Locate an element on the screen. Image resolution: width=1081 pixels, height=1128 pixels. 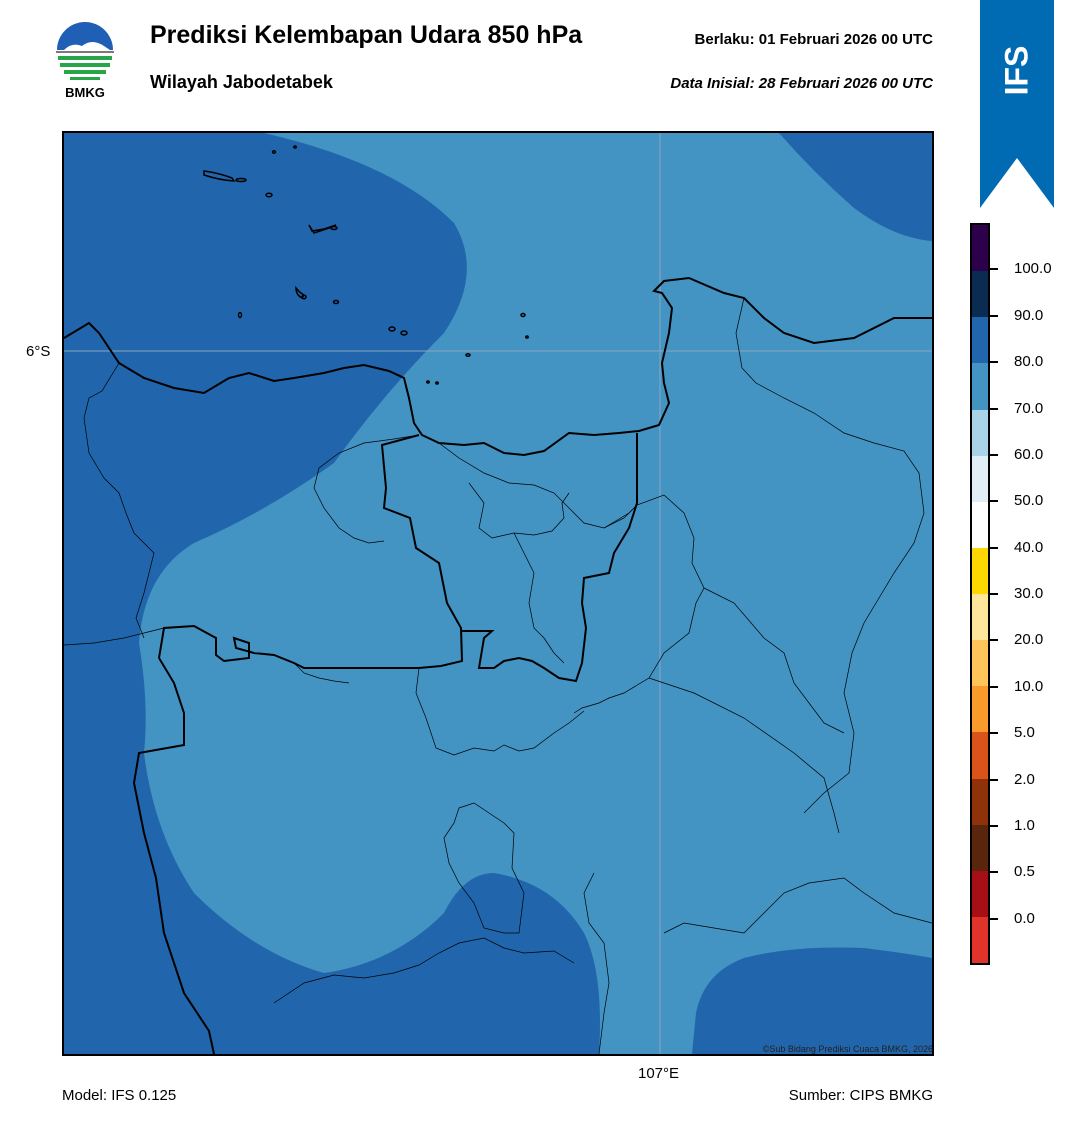
thousand-islands is located at coordinates (366, 265).